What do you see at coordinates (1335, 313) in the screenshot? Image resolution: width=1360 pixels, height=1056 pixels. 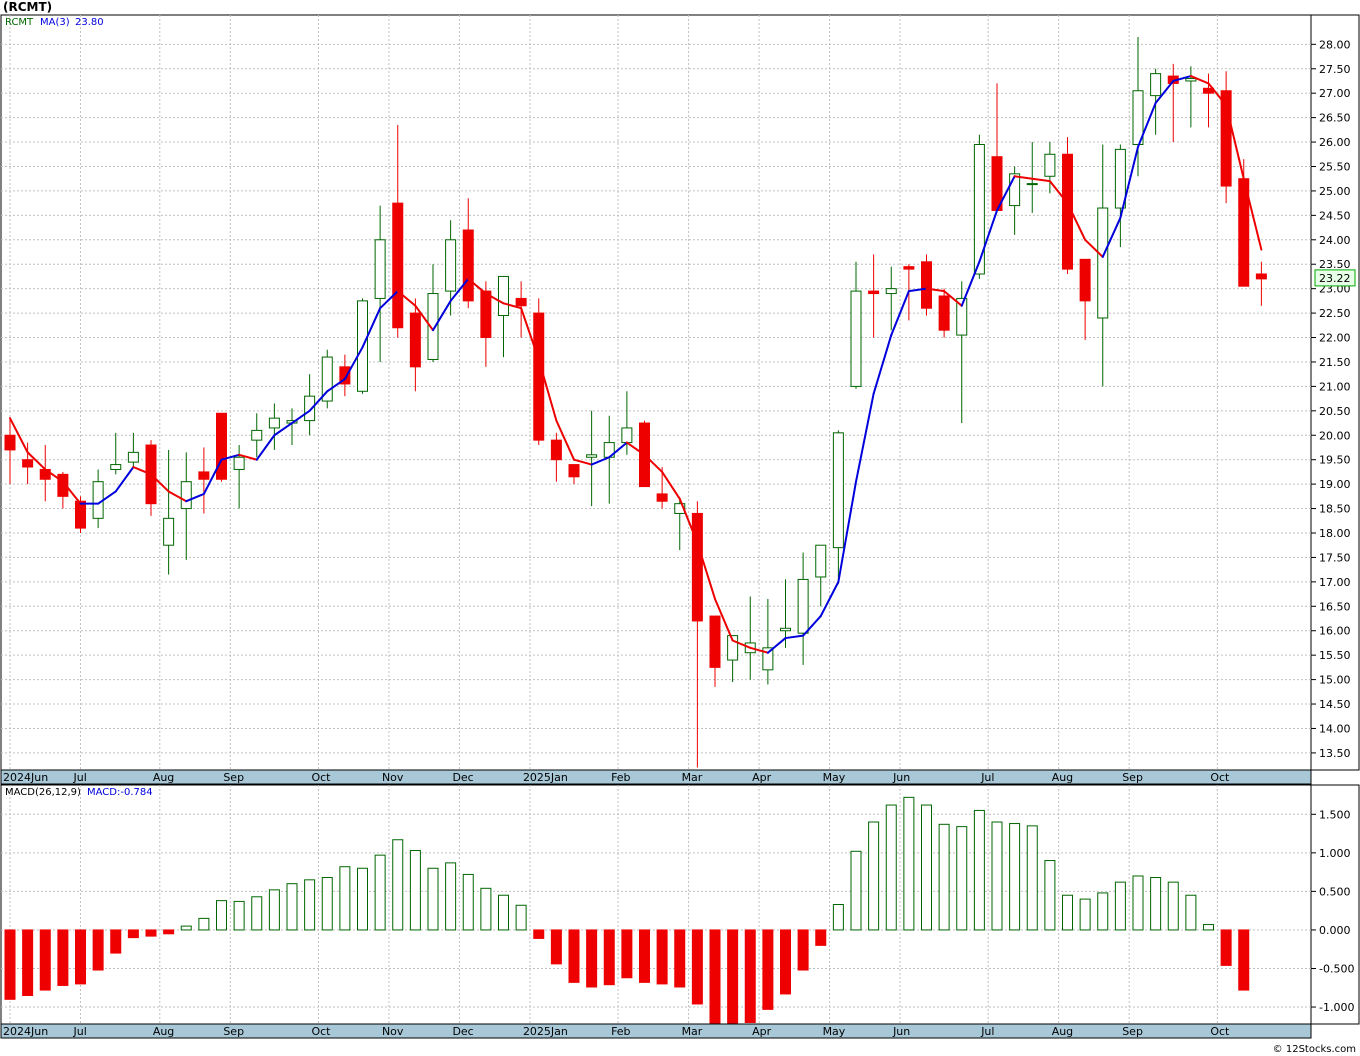 I see `price-ytick-label: 22.50` at bounding box center [1335, 313].